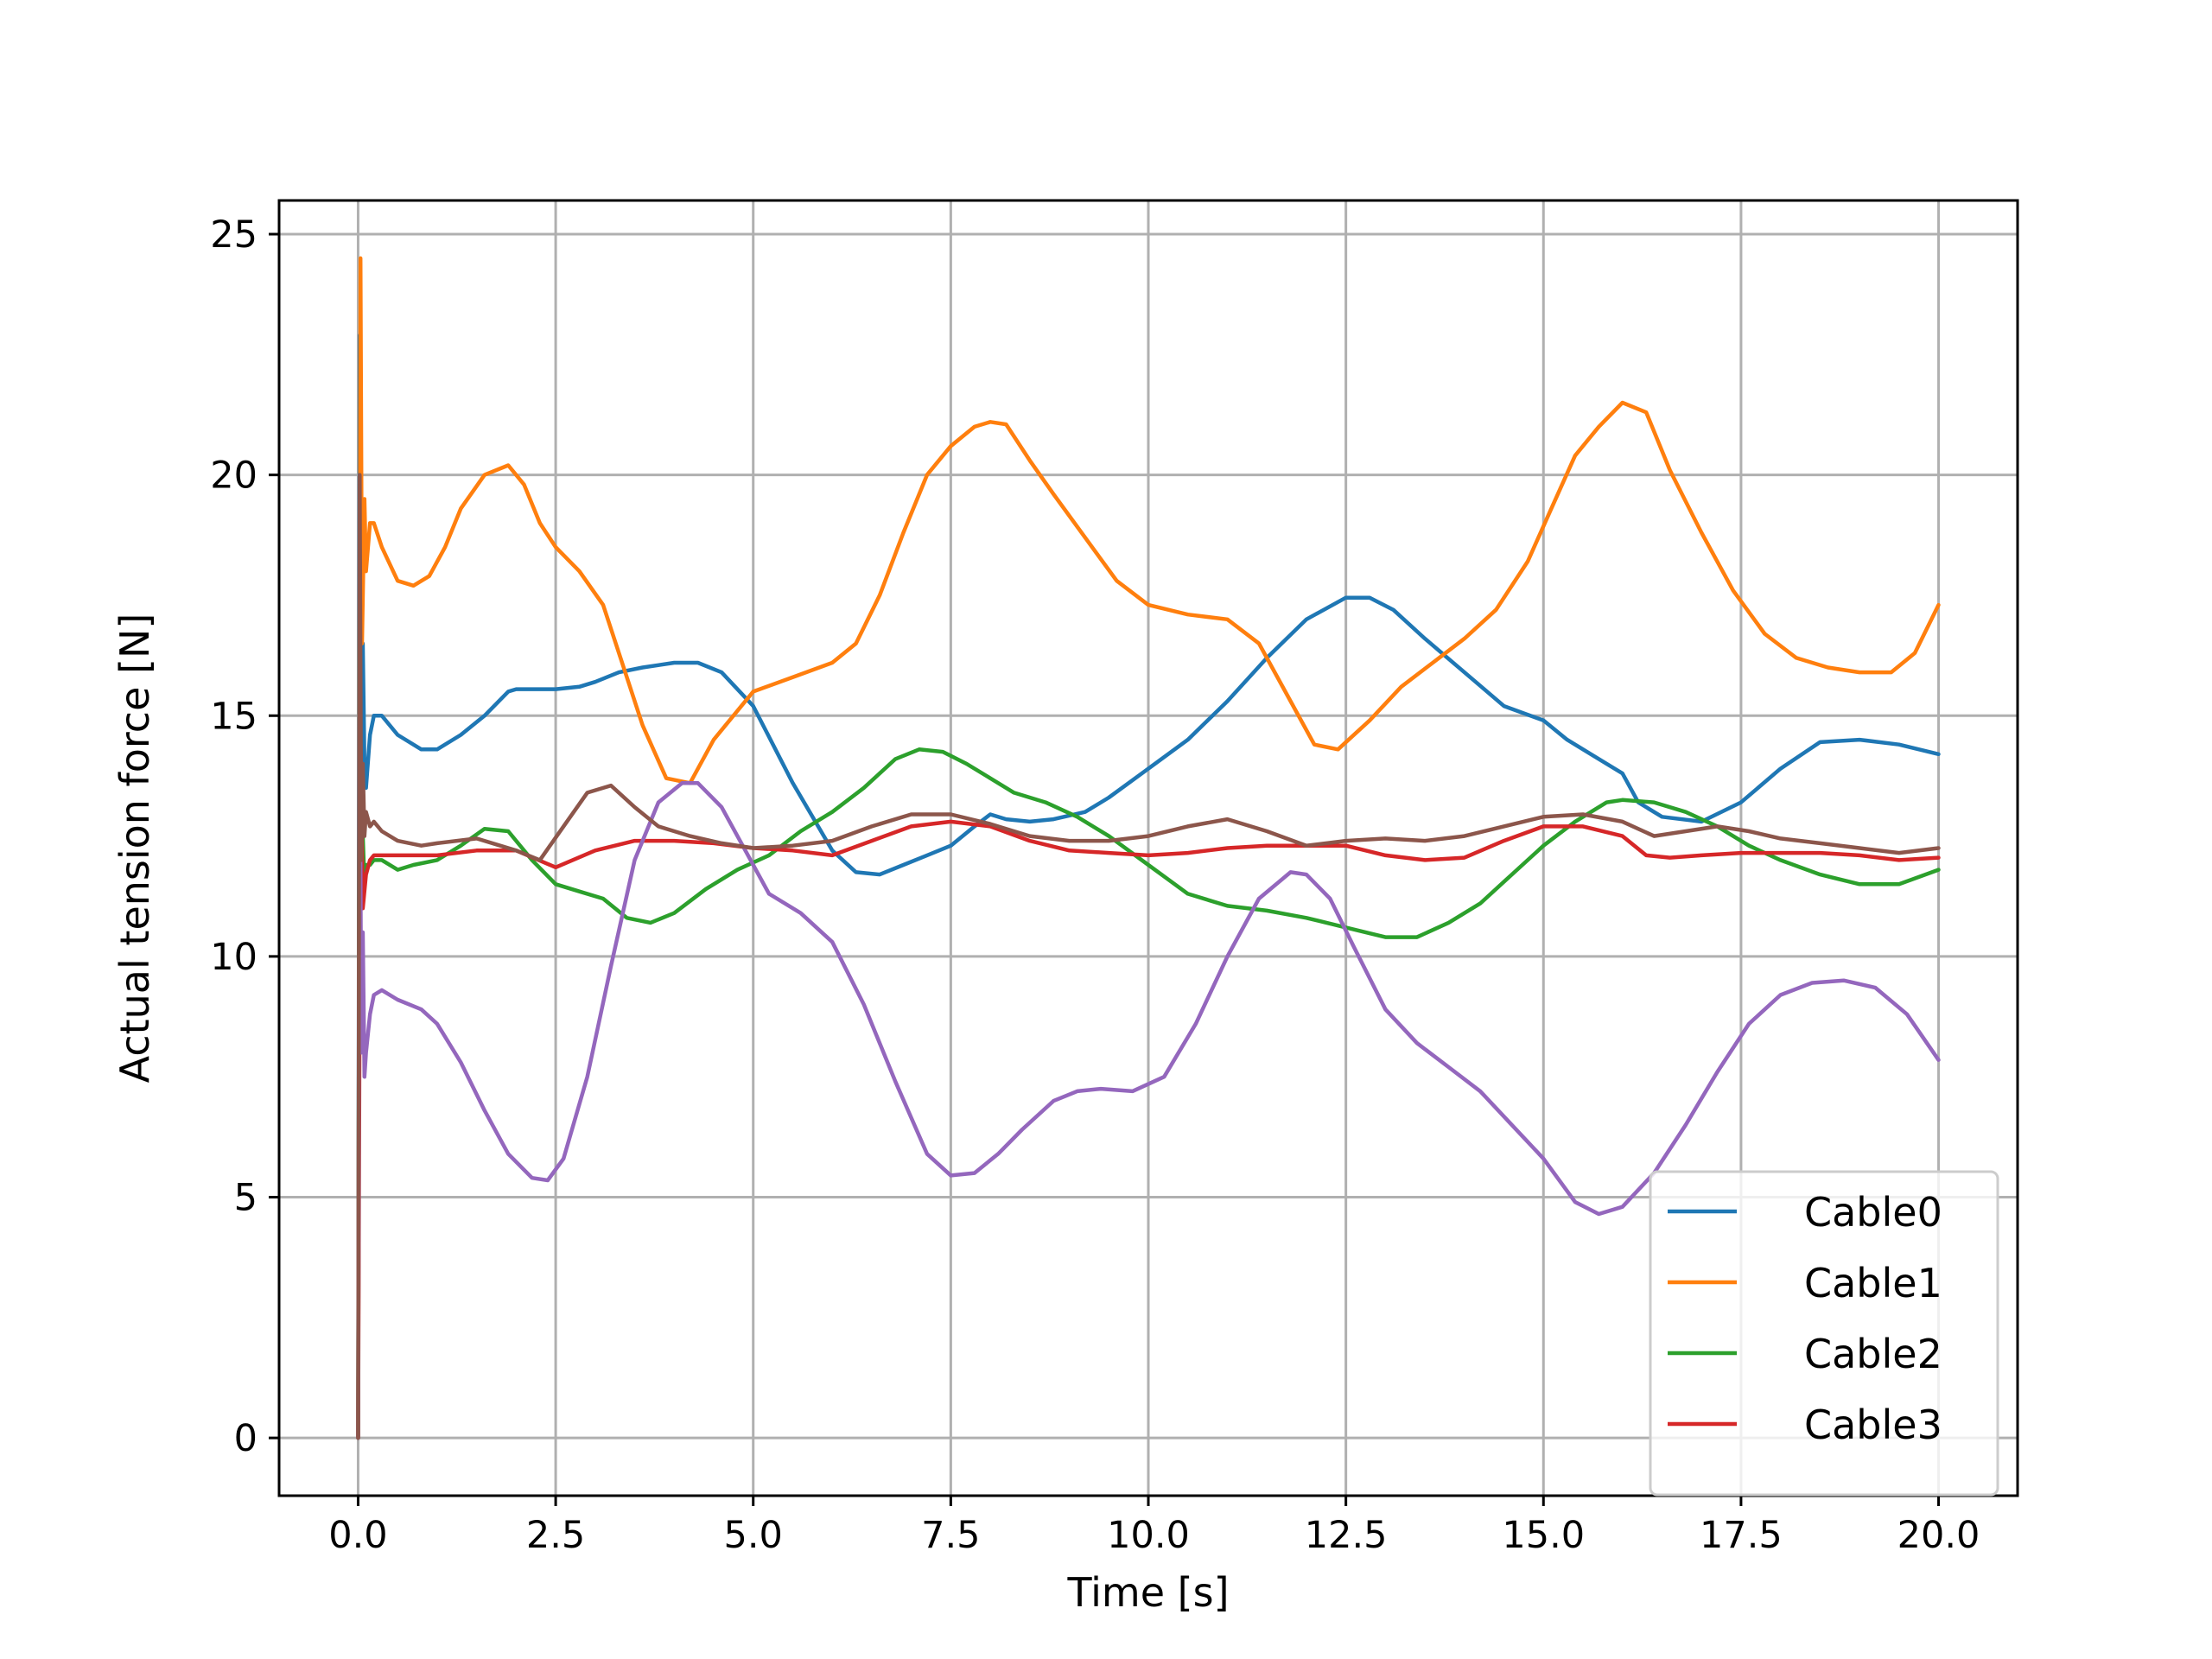 This screenshot has width=2212, height=1659. I want to click on y-tick-label: 5, so click(245, 1198).